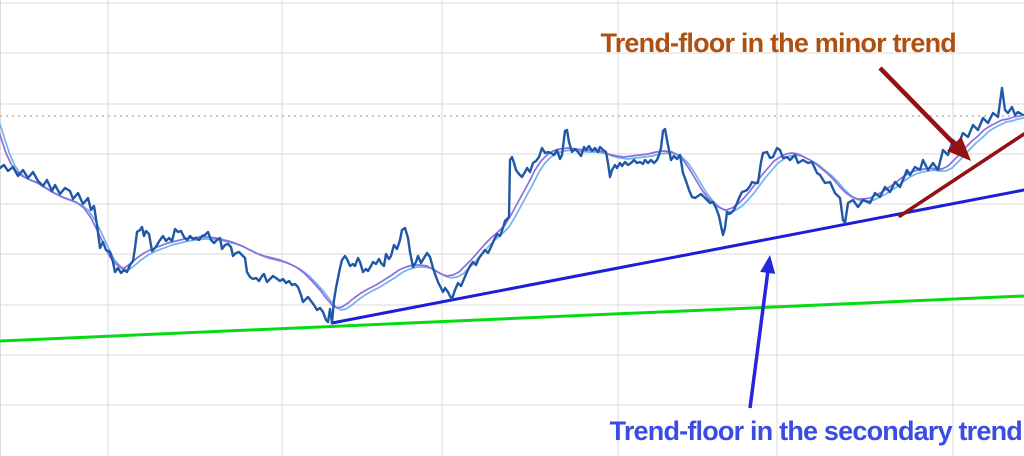 The image size is (1024, 456). Describe the element at coordinates (512, 318) in the screenshot. I see `primary-trend-floor-line` at that location.